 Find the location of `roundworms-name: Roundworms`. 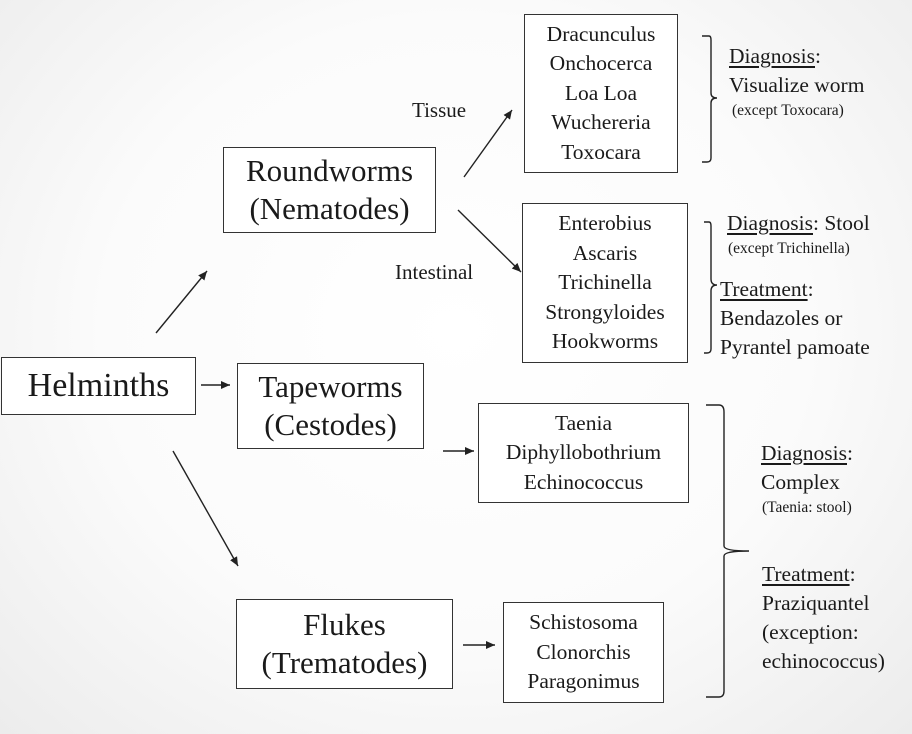

roundworms-name: Roundworms is located at coordinates (329, 170).